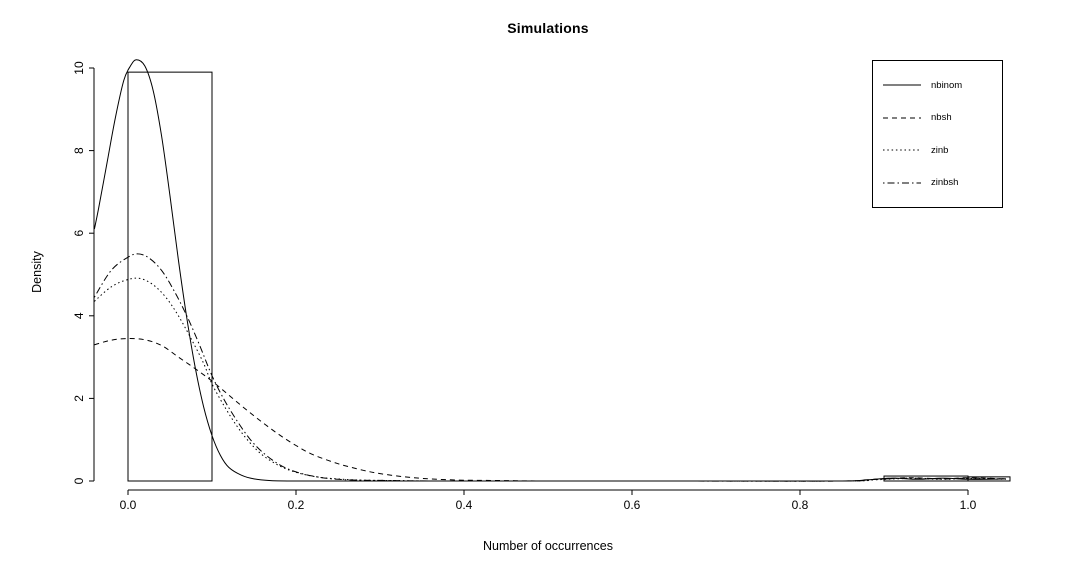 The height and width of the screenshot is (569, 1079). I want to click on legend-entry: nbinom, so click(940, 85).